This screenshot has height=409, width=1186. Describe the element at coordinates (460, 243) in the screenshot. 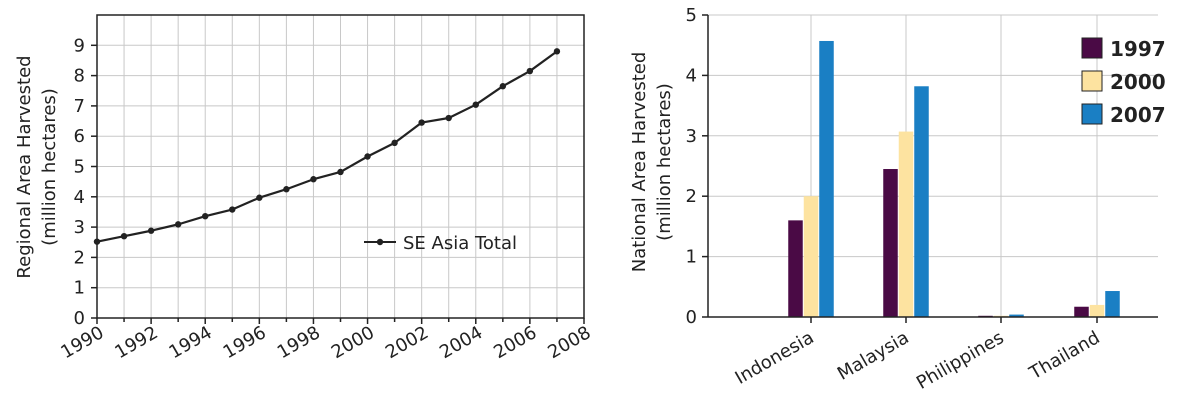

I see `legend-label-se-asia-total: SE Asia Total` at that location.